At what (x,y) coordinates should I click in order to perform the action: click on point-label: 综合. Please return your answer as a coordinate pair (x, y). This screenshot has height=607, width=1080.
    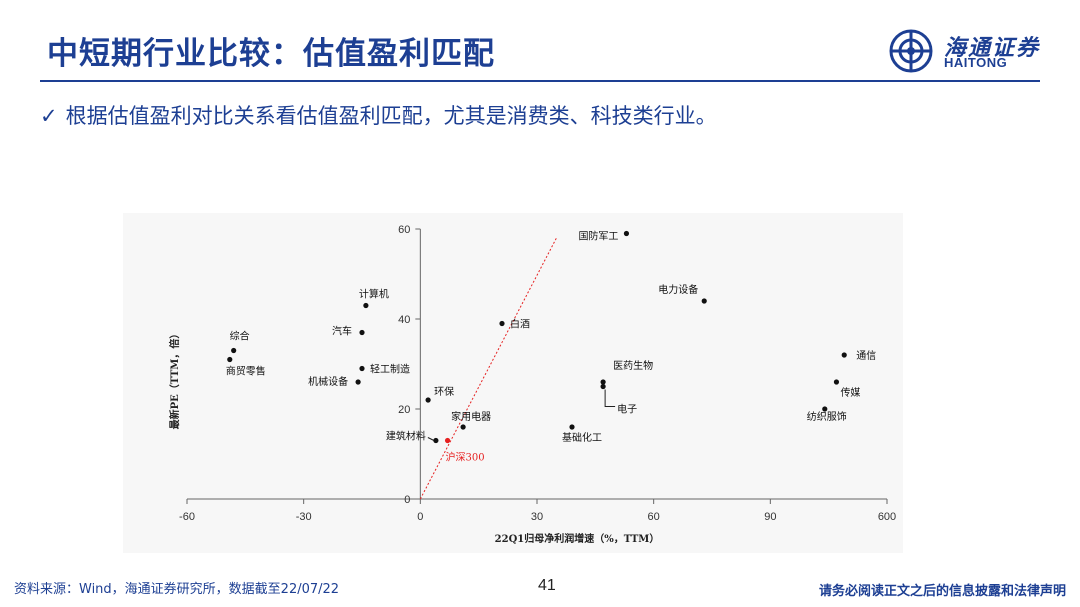
    Looking at the image, I should click on (240, 336).